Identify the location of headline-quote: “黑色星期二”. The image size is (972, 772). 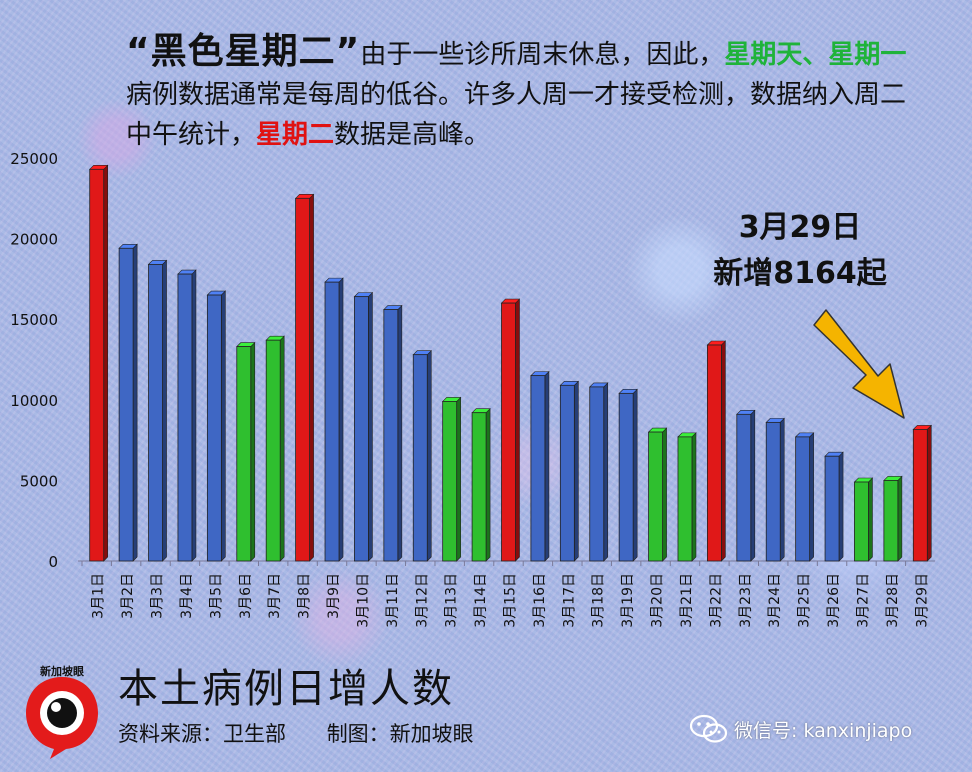
(243, 51).